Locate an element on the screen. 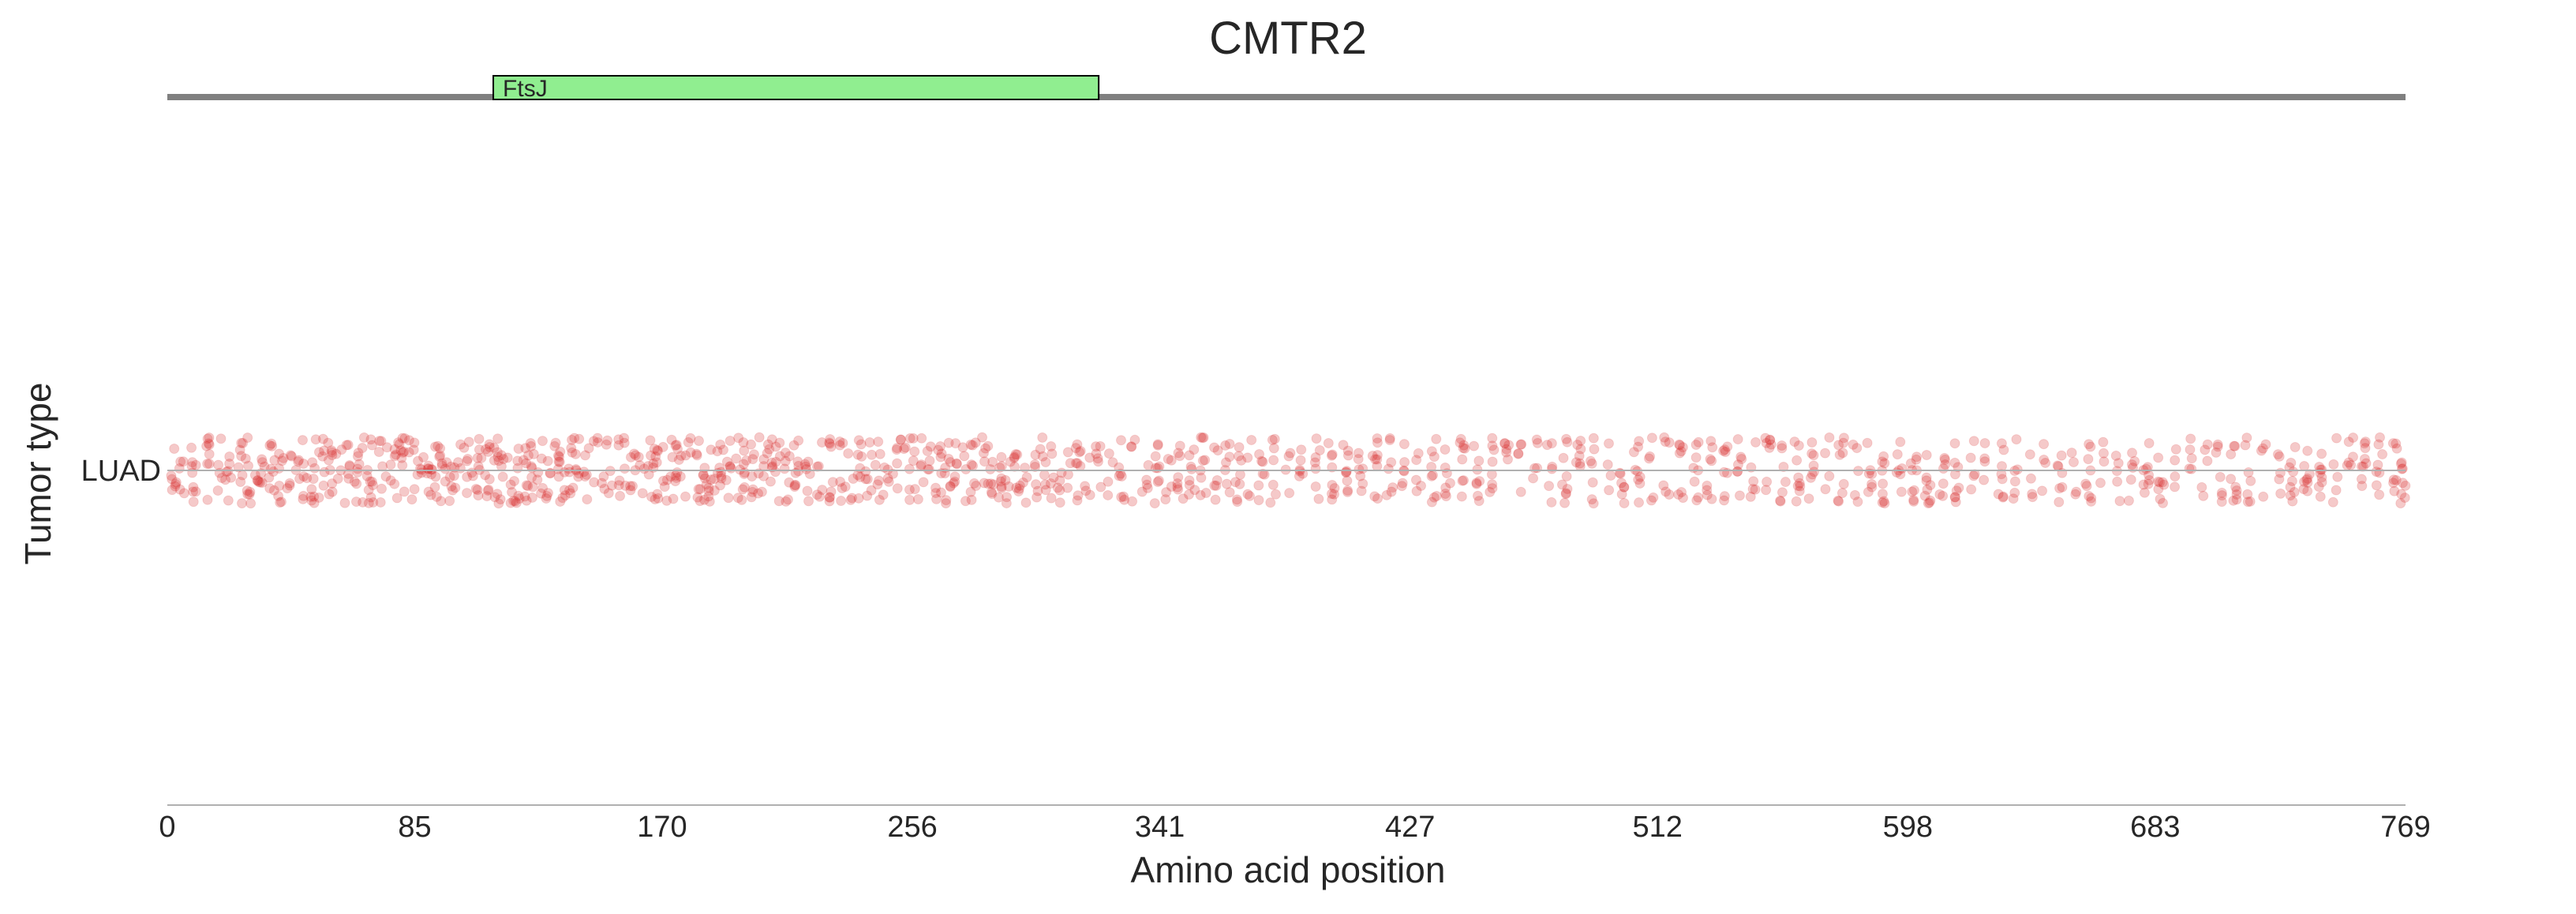 Image resolution: width=2576 pixels, height=914 pixels. x-tick-label: 0 is located at coordinates (167, 827).